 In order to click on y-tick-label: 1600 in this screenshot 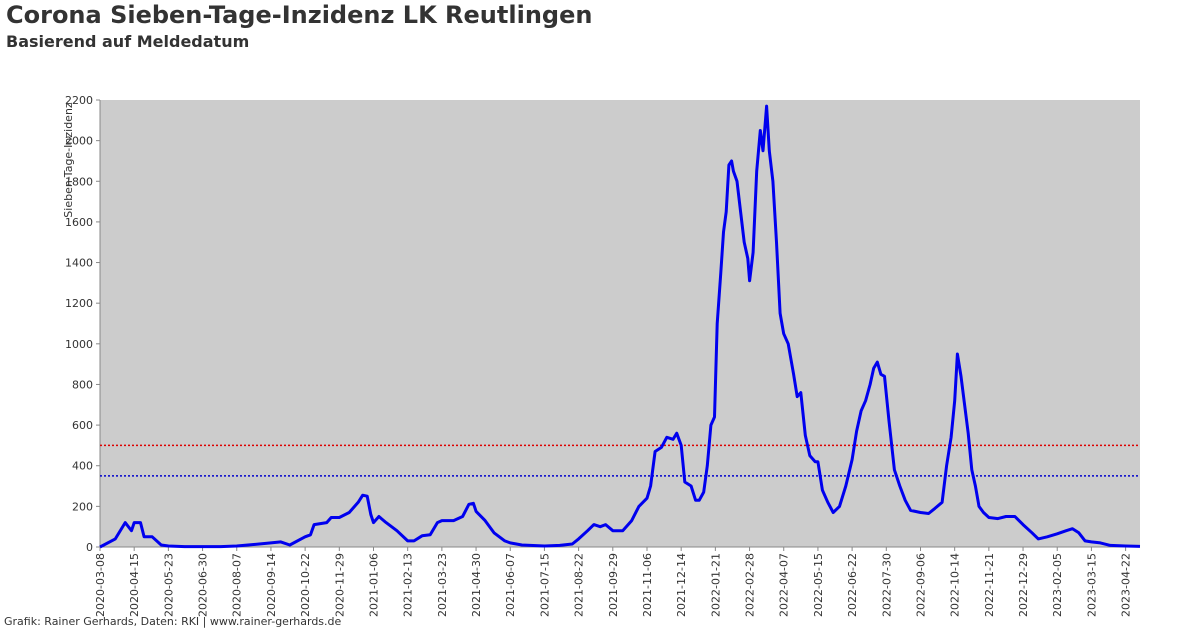, I will do `click(79, 222)`.